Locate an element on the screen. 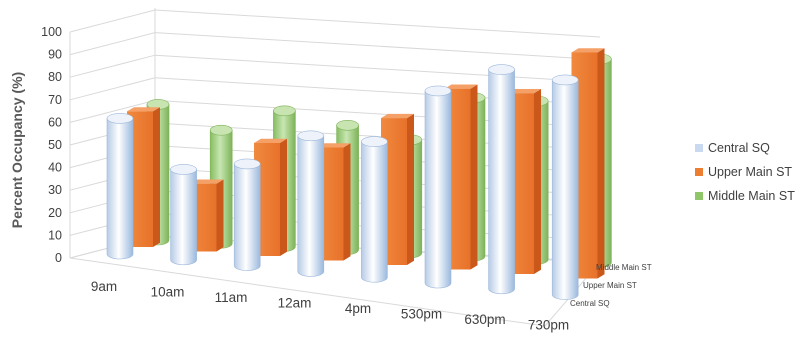 Image resolution: width=808 pixels, height=346 pixels. legend-label: Central SQ is located at coordinates (739, 148).